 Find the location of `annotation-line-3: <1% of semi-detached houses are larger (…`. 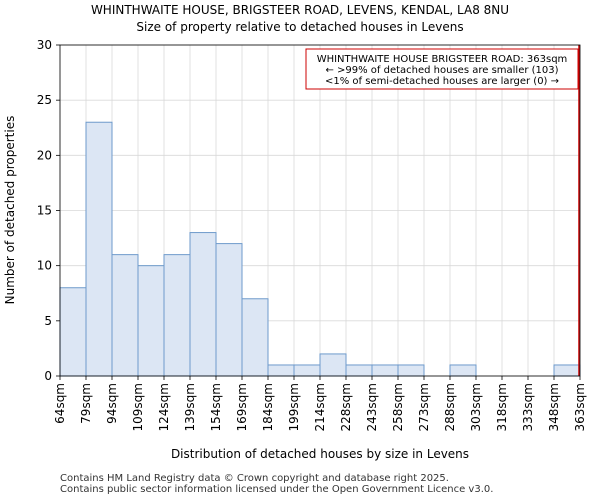

annotation-line-3: <1% of semi-detached houses are larger (… is located at coordinates (442, 81).